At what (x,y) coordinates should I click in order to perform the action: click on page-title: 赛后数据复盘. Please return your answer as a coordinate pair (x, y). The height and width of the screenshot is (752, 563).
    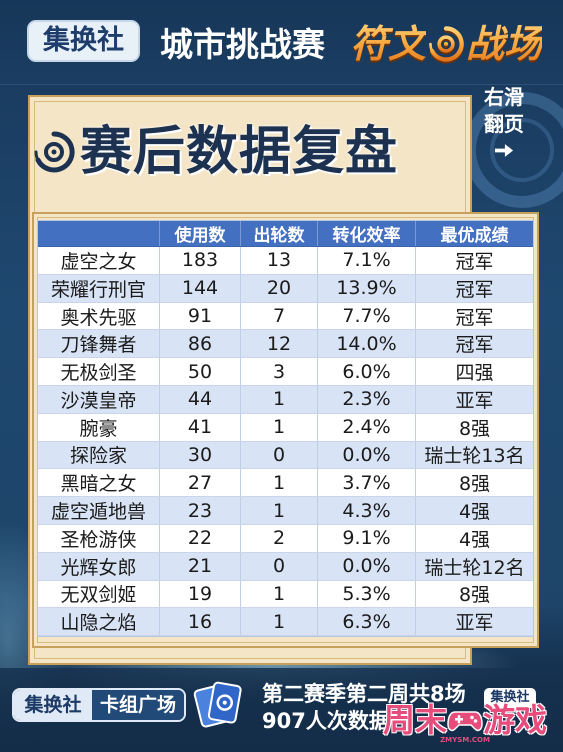
    Looking at the image, I should click on (239, 152).